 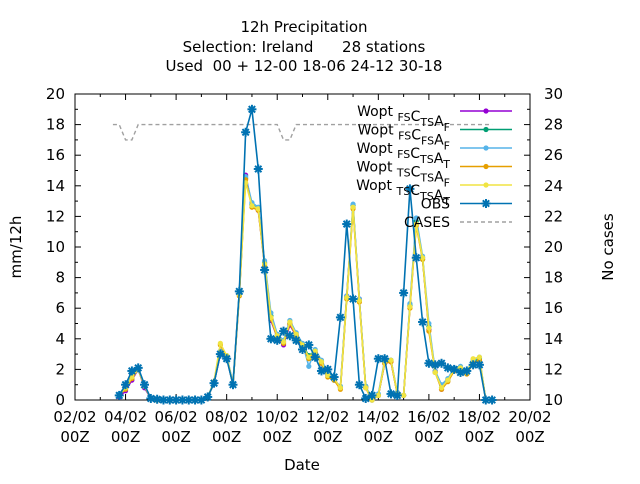 I want to click on x-tick-sublabel-5: 00Z, so click(x=327, y=437).